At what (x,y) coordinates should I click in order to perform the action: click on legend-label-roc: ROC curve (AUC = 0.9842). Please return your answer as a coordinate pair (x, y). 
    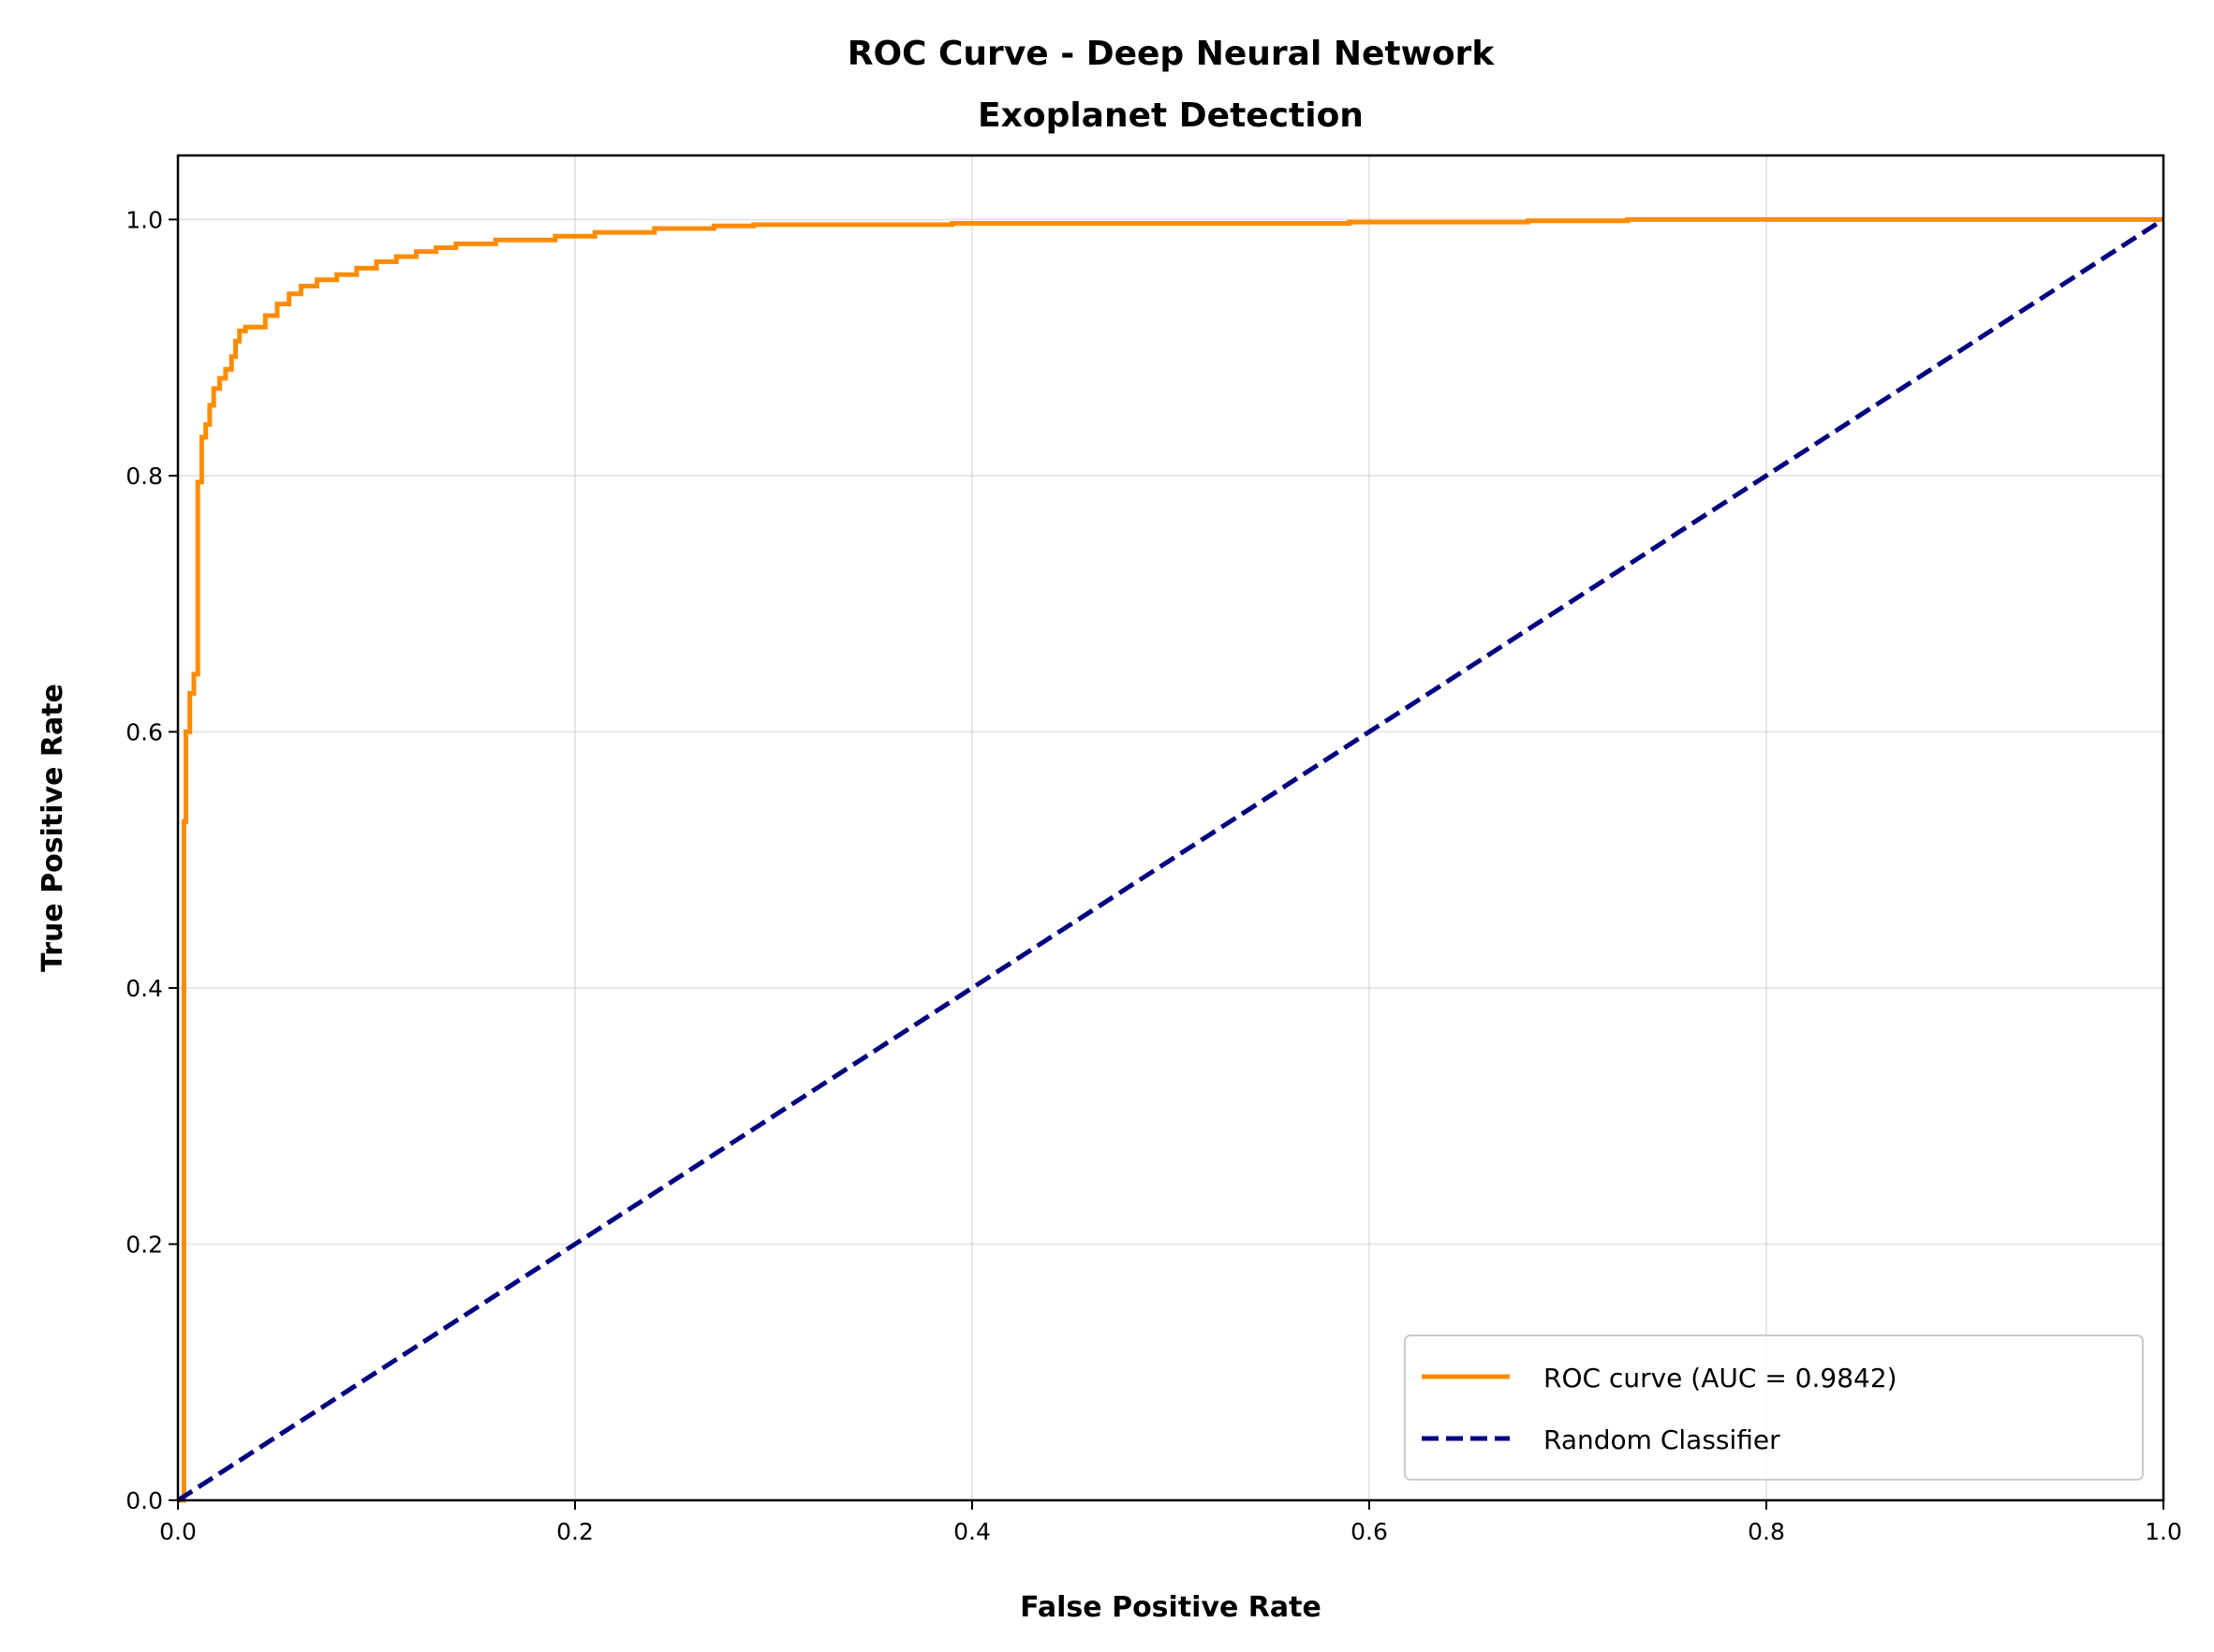
    Looking at the image, I should click on (1720, 1378).